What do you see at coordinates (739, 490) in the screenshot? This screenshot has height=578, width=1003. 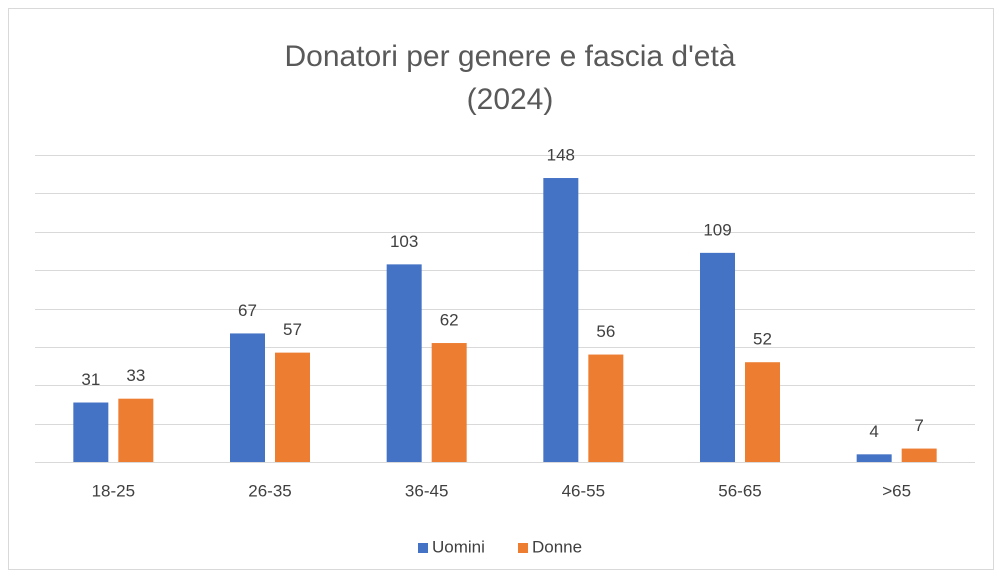 I see `x-tick-label: 56-65` at bounding box center [739, 490].